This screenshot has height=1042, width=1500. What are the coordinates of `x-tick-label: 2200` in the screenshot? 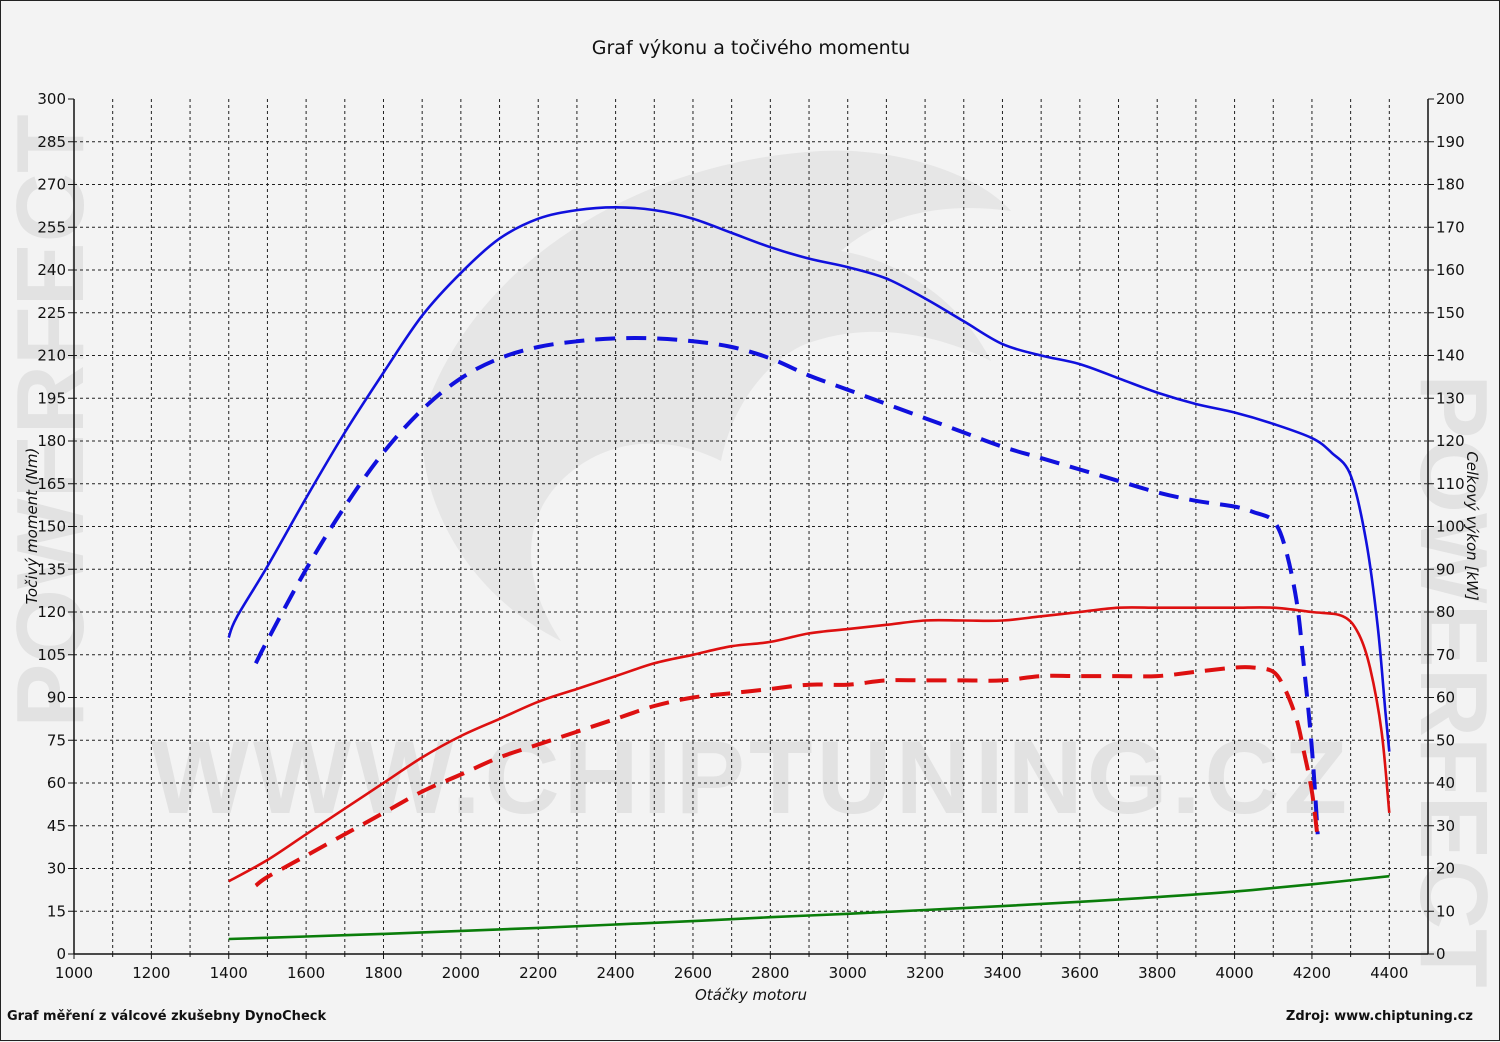 It's located at (538, 973).